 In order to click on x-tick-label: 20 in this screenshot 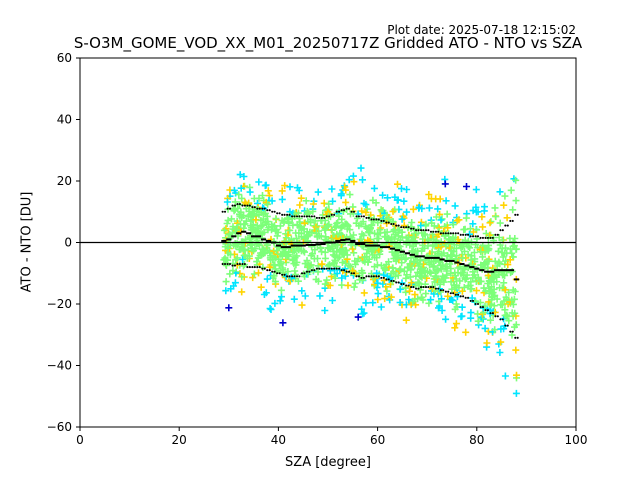, I will do `click(179, 440)`.